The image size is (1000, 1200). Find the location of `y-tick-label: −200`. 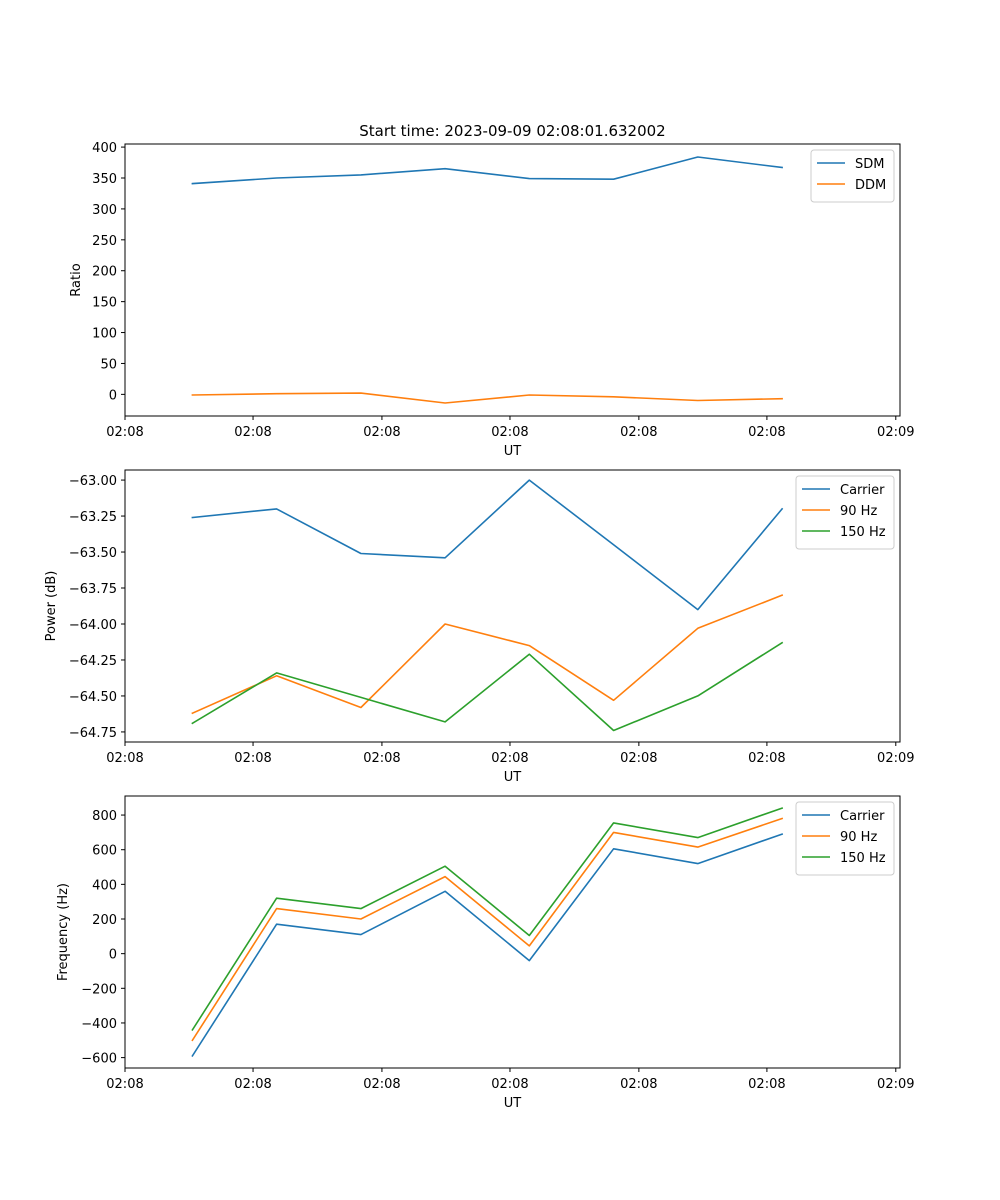

y-tick-label: −200 is located at coordinates (99, 989).